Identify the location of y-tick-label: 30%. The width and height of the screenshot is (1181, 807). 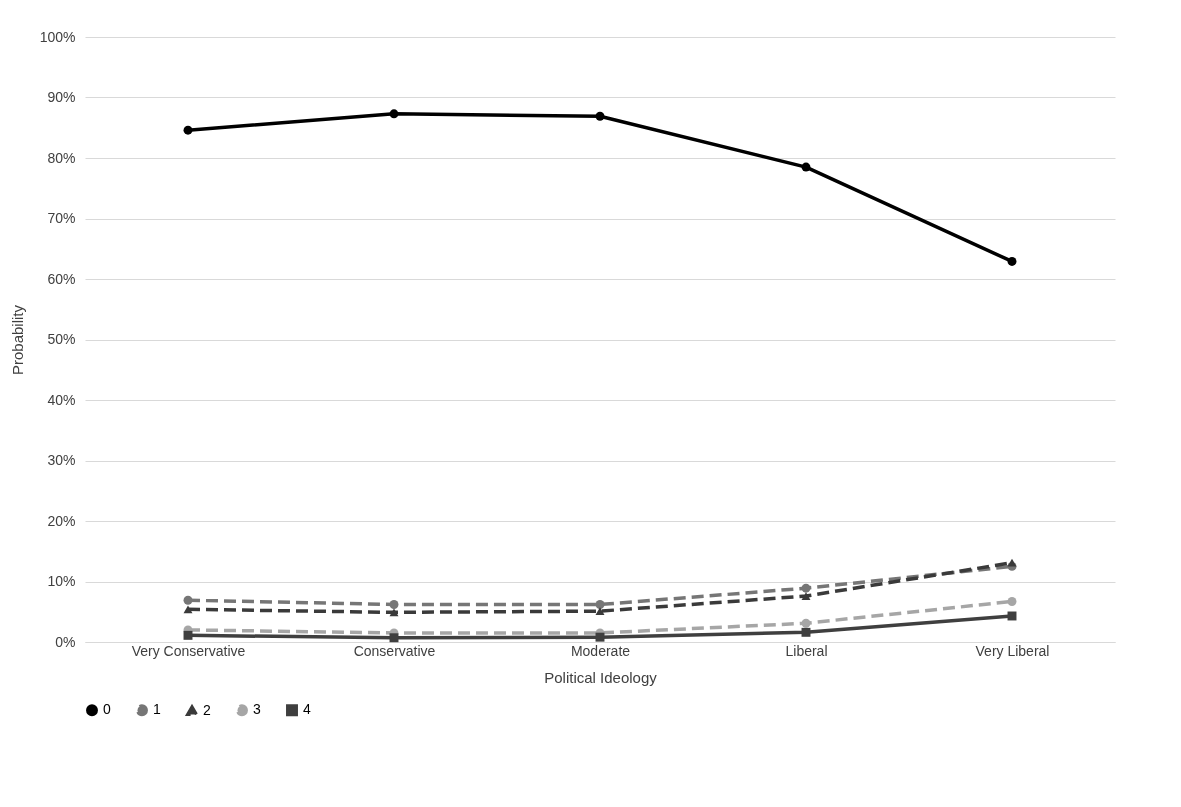
(61, 460).